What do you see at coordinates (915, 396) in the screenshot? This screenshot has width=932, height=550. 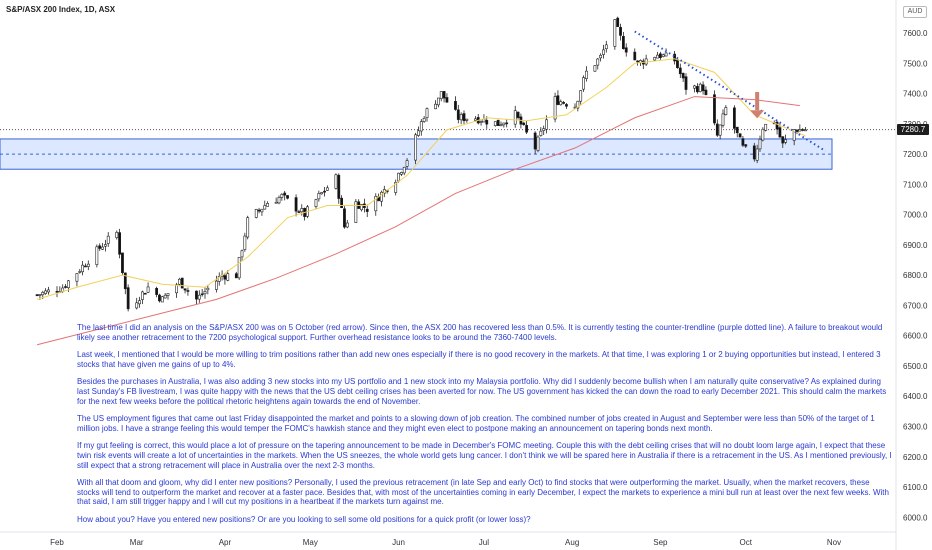 I see `price-tick-label: 6400.0` at bounding box center [915, 396].